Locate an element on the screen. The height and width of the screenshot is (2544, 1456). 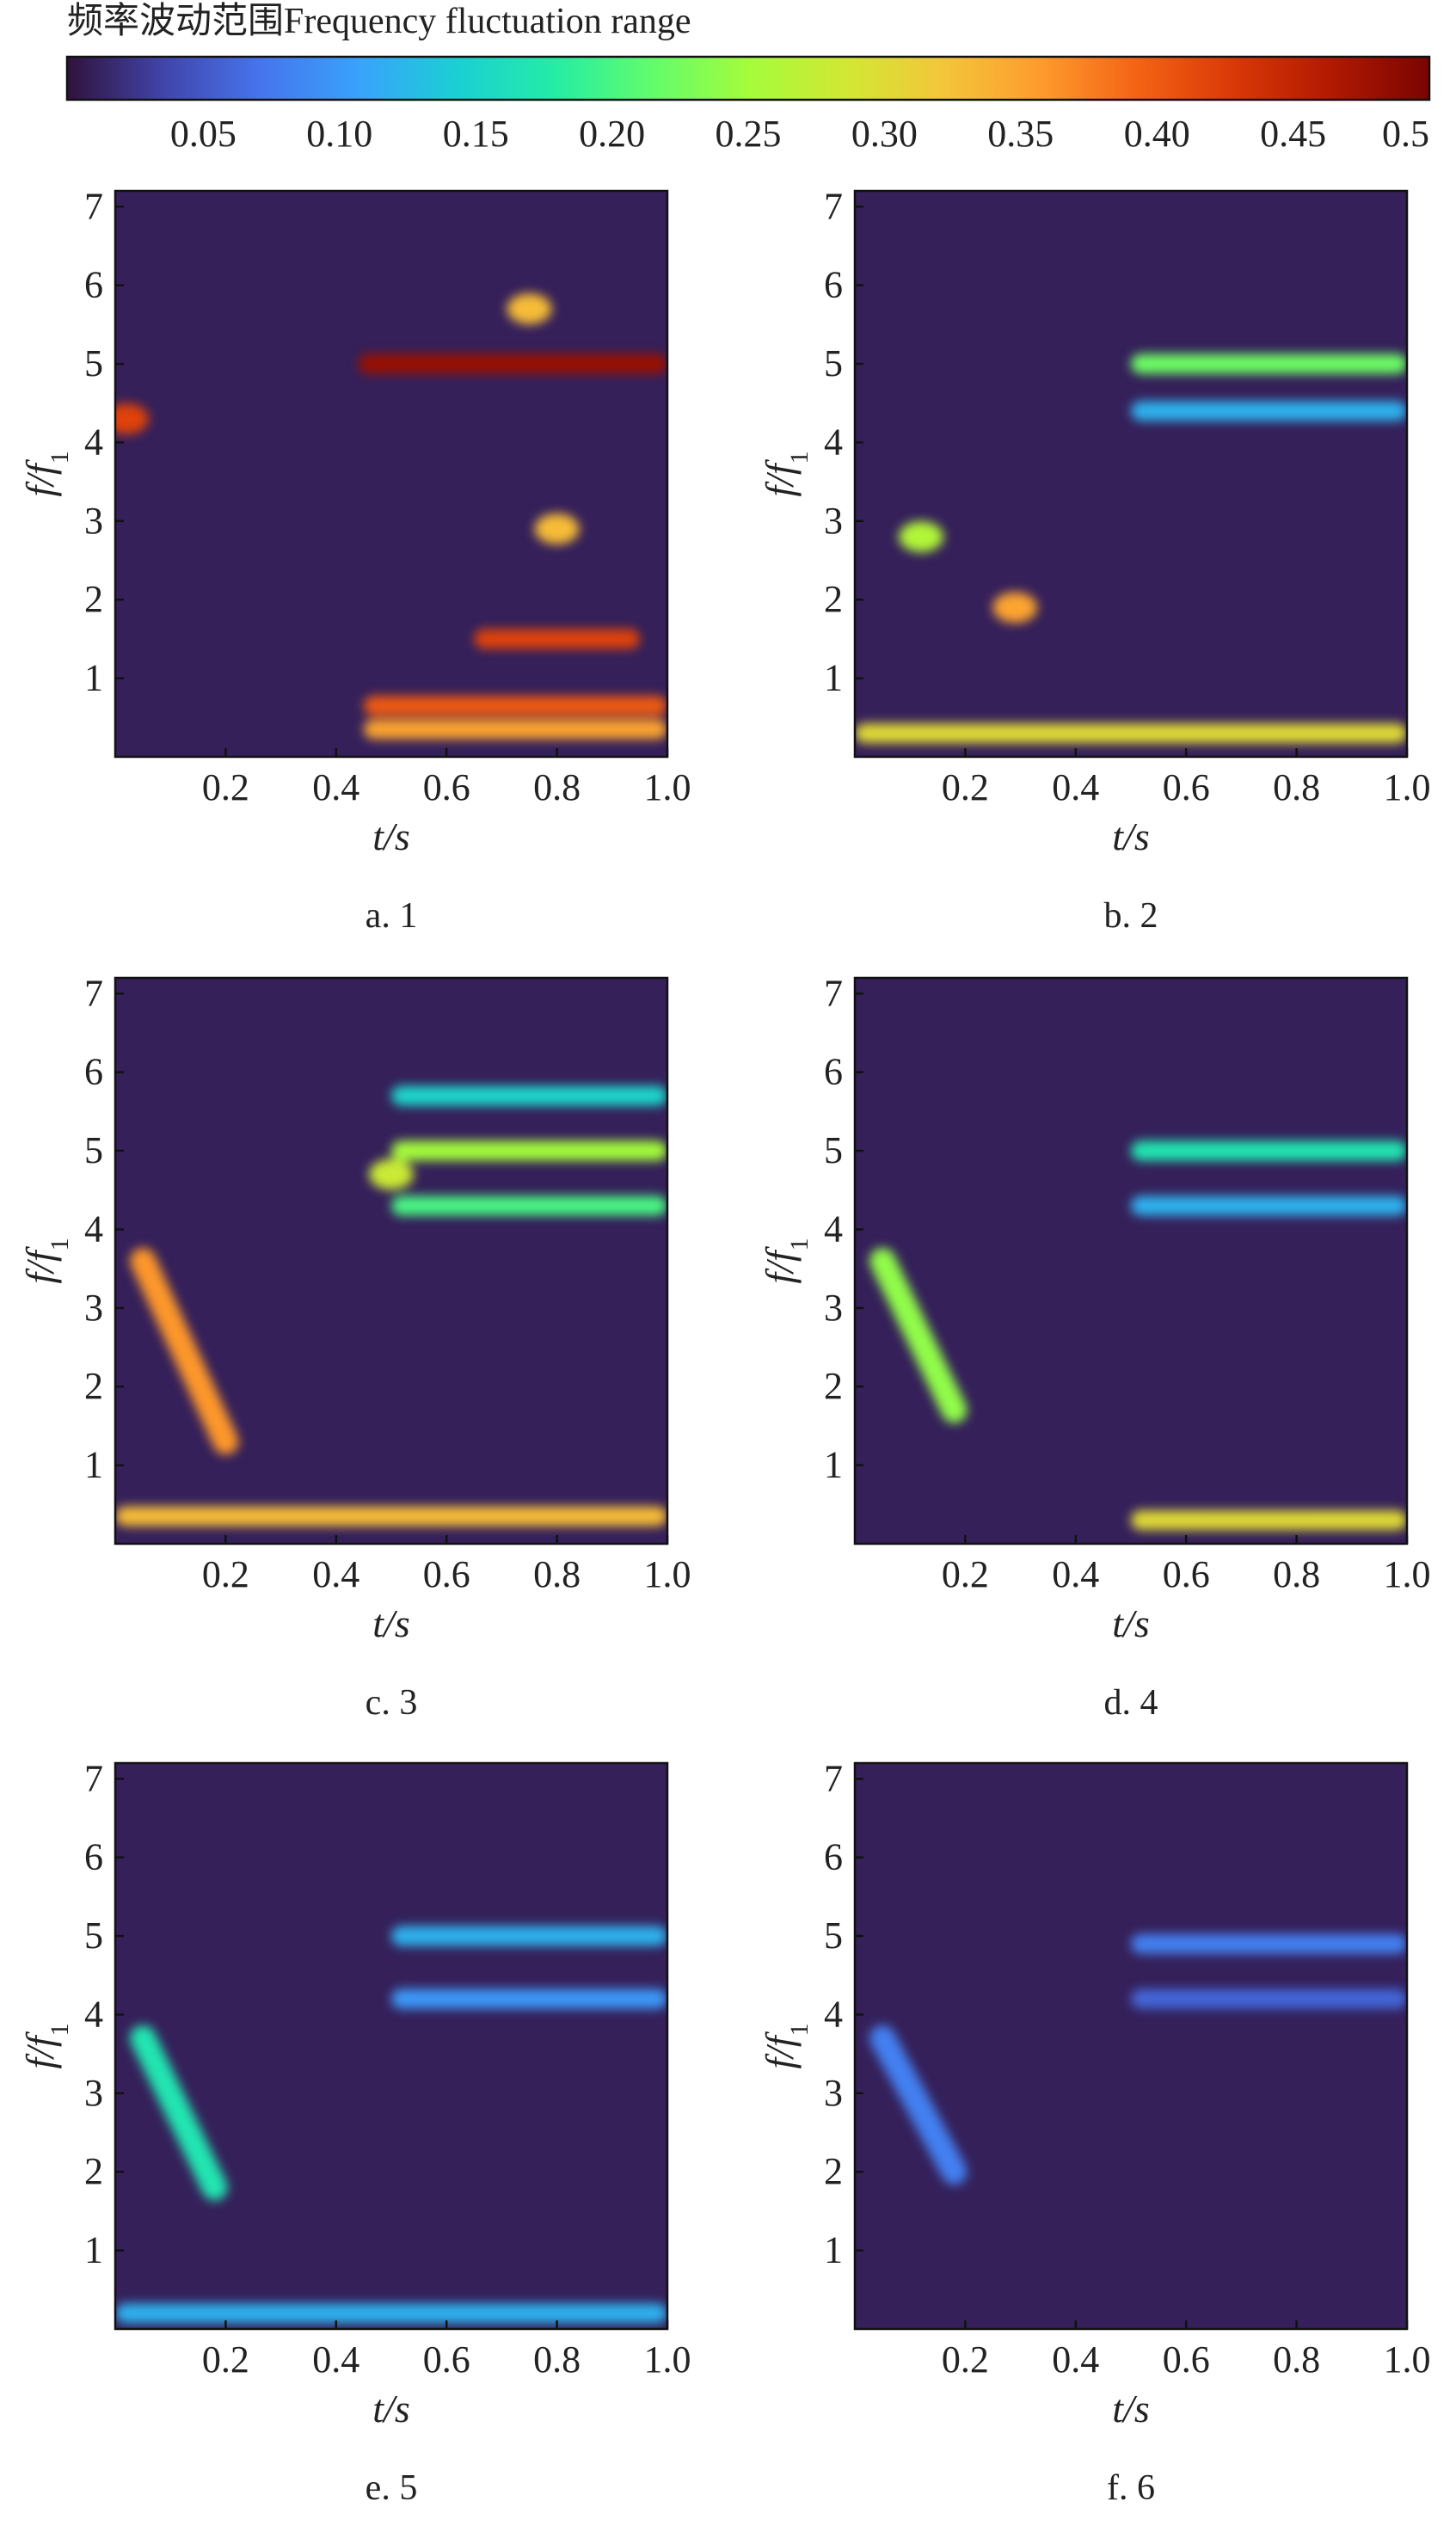
colorbar-tick-label: 0.15 is located at coordinates (476, 134).